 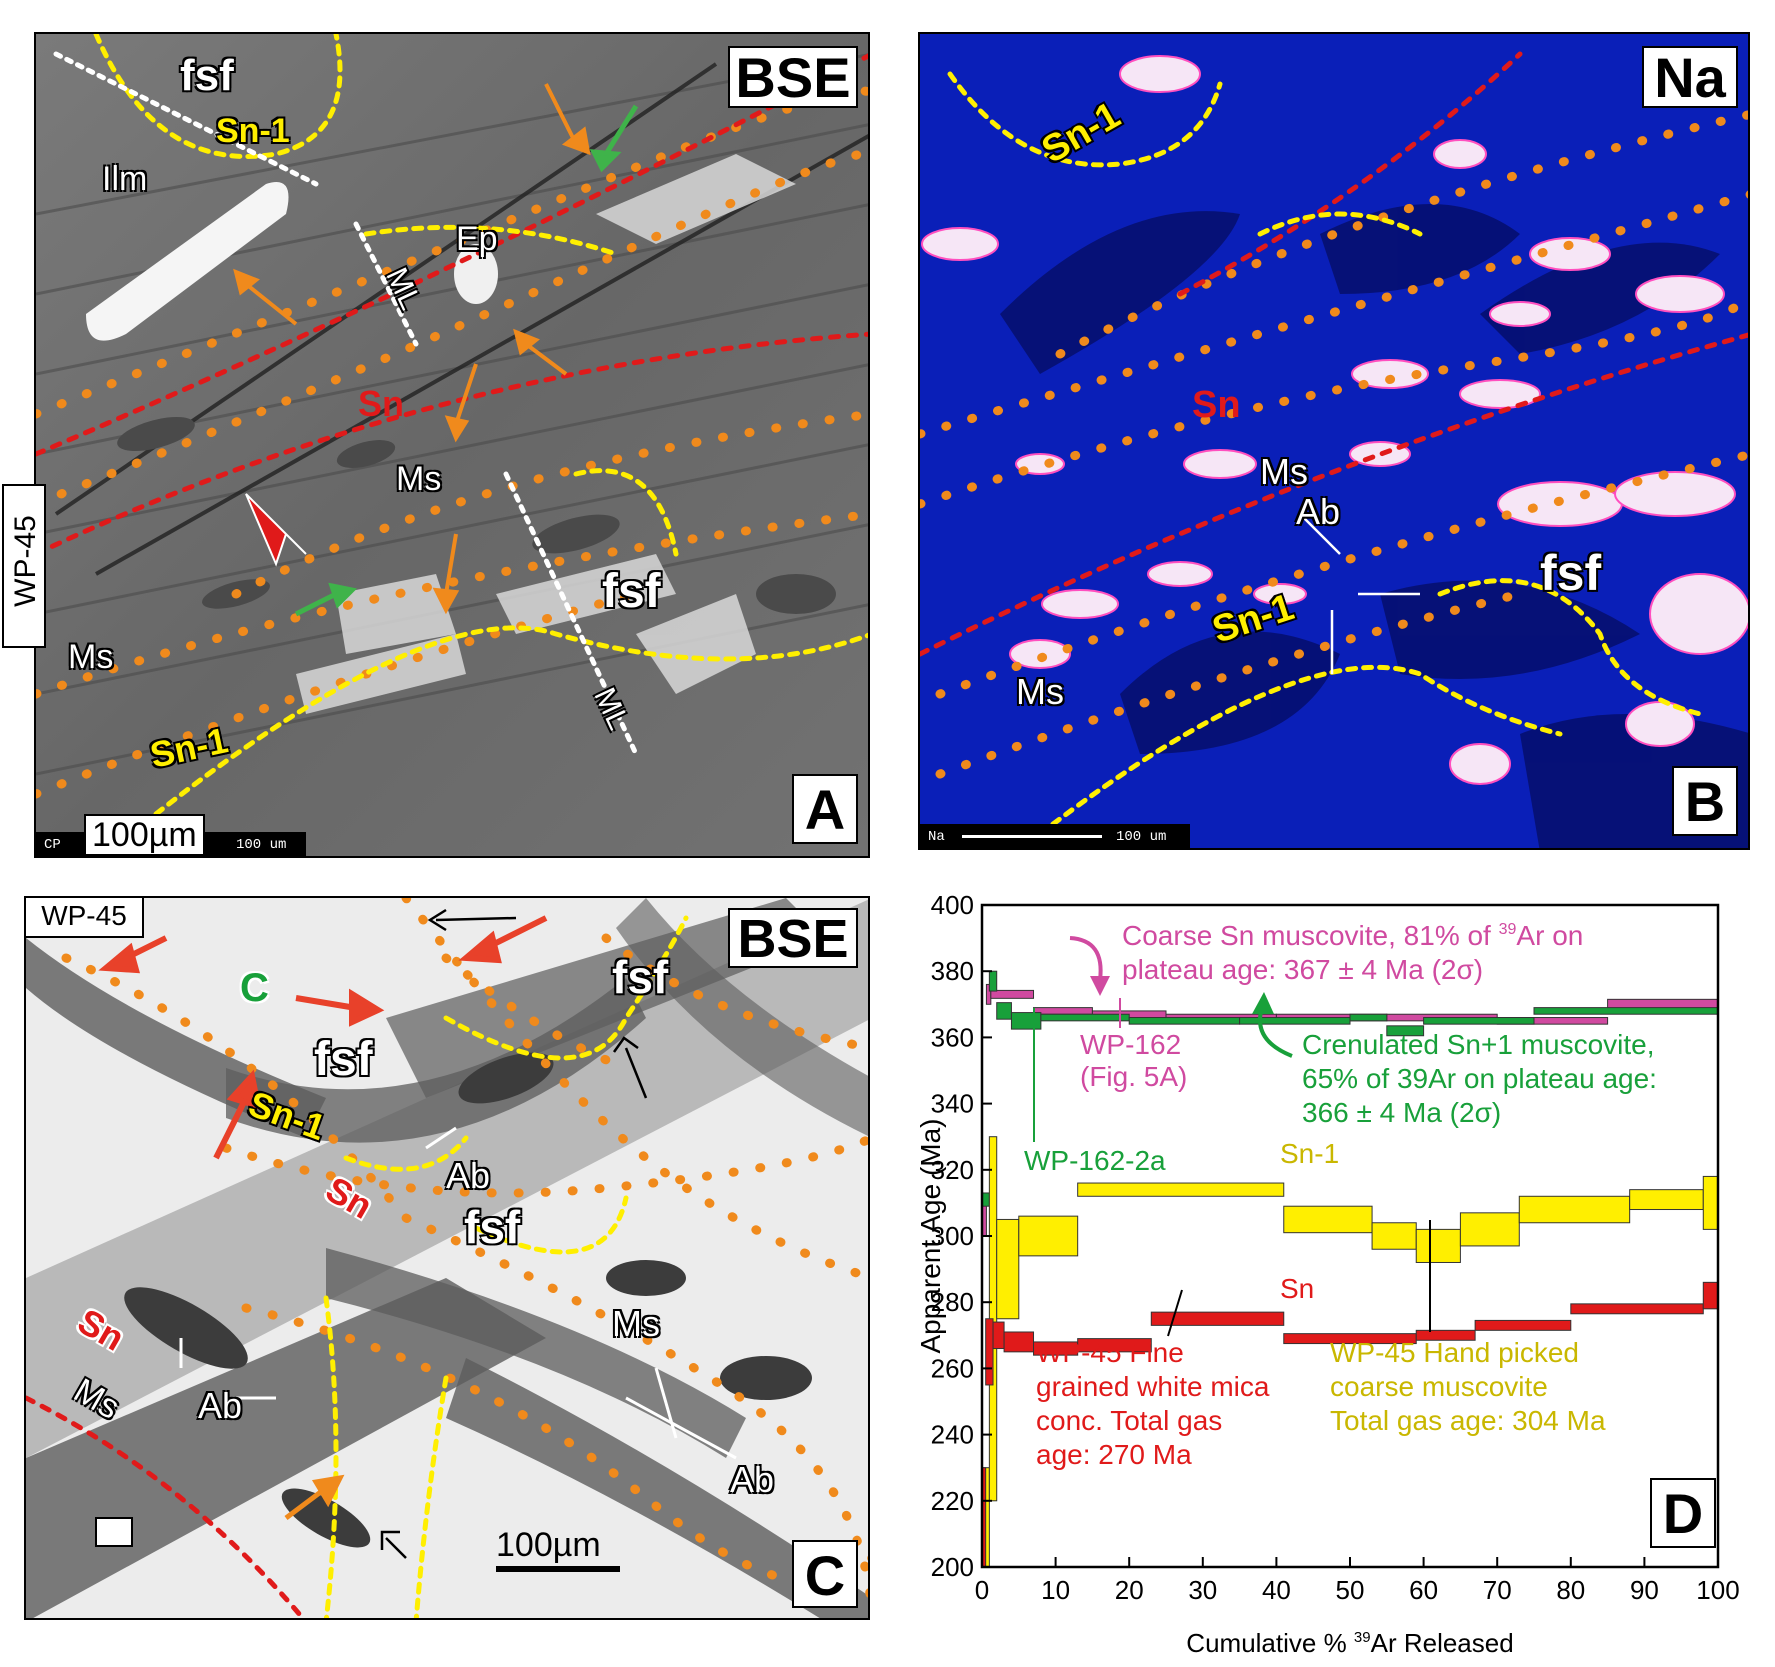 What do you see at coordinates (253, 131) in the screenshot?
I see `panel-a-label-sn1-top: Sn-1` at bounding box center [253, 131].